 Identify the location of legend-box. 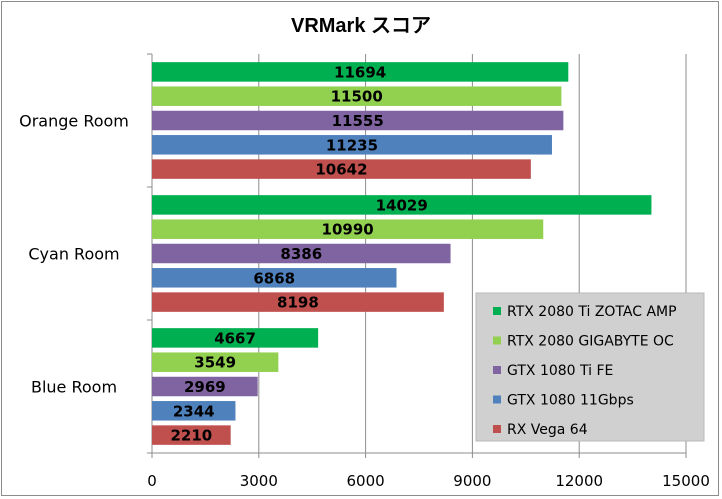
(590, 367).